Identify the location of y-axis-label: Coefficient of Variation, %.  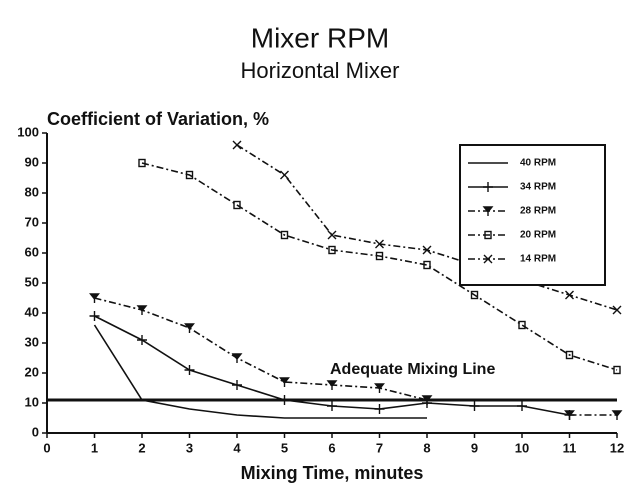
(158, 119).